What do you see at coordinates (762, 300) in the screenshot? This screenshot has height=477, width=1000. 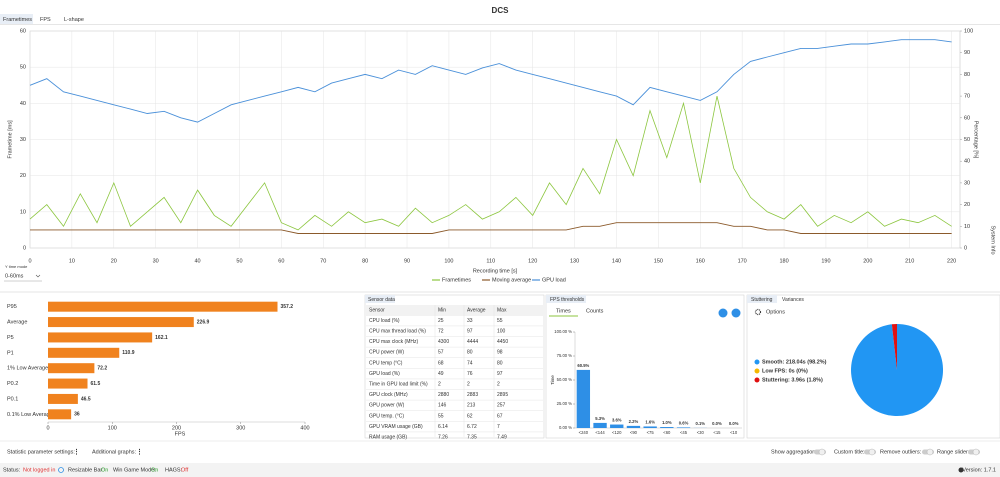 I see `tab: Stuttering` at bounding box center [762, 300].